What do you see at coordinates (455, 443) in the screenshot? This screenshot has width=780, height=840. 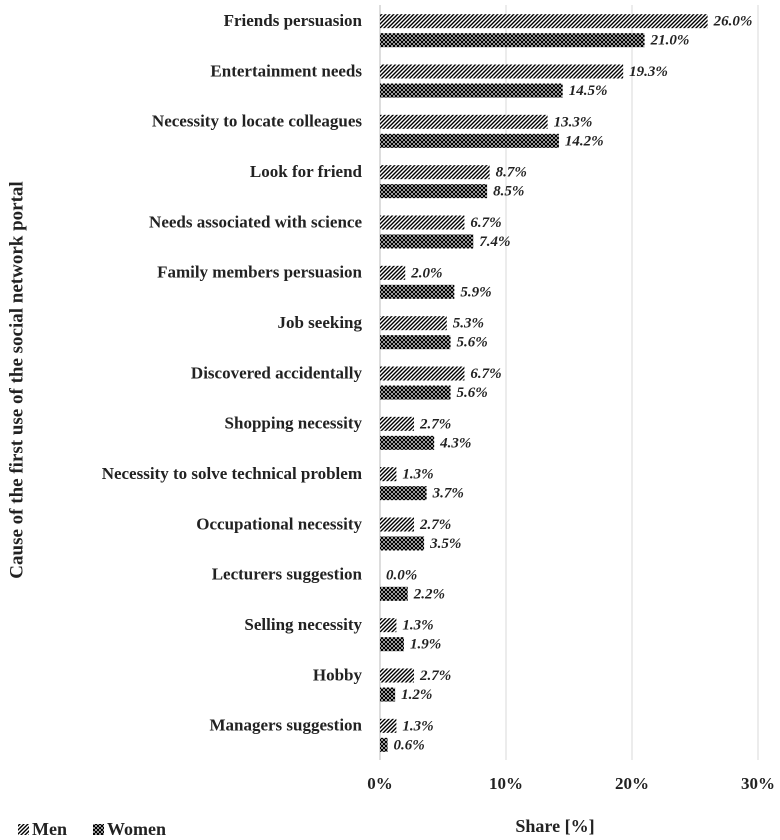 I see `value-label: 4.3%` at bounding box center [455, 443].